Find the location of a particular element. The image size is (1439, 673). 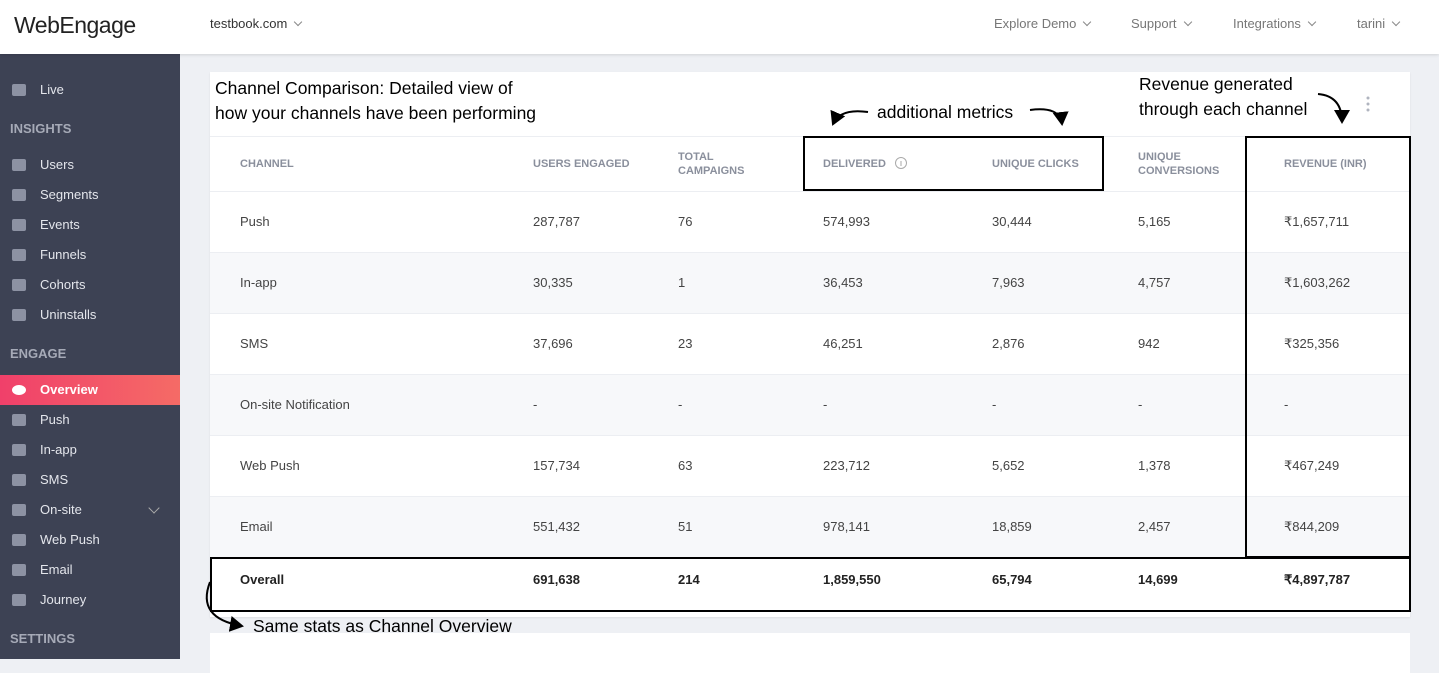

total-cell: 1,859,550 is located at coordinates (852, 579).